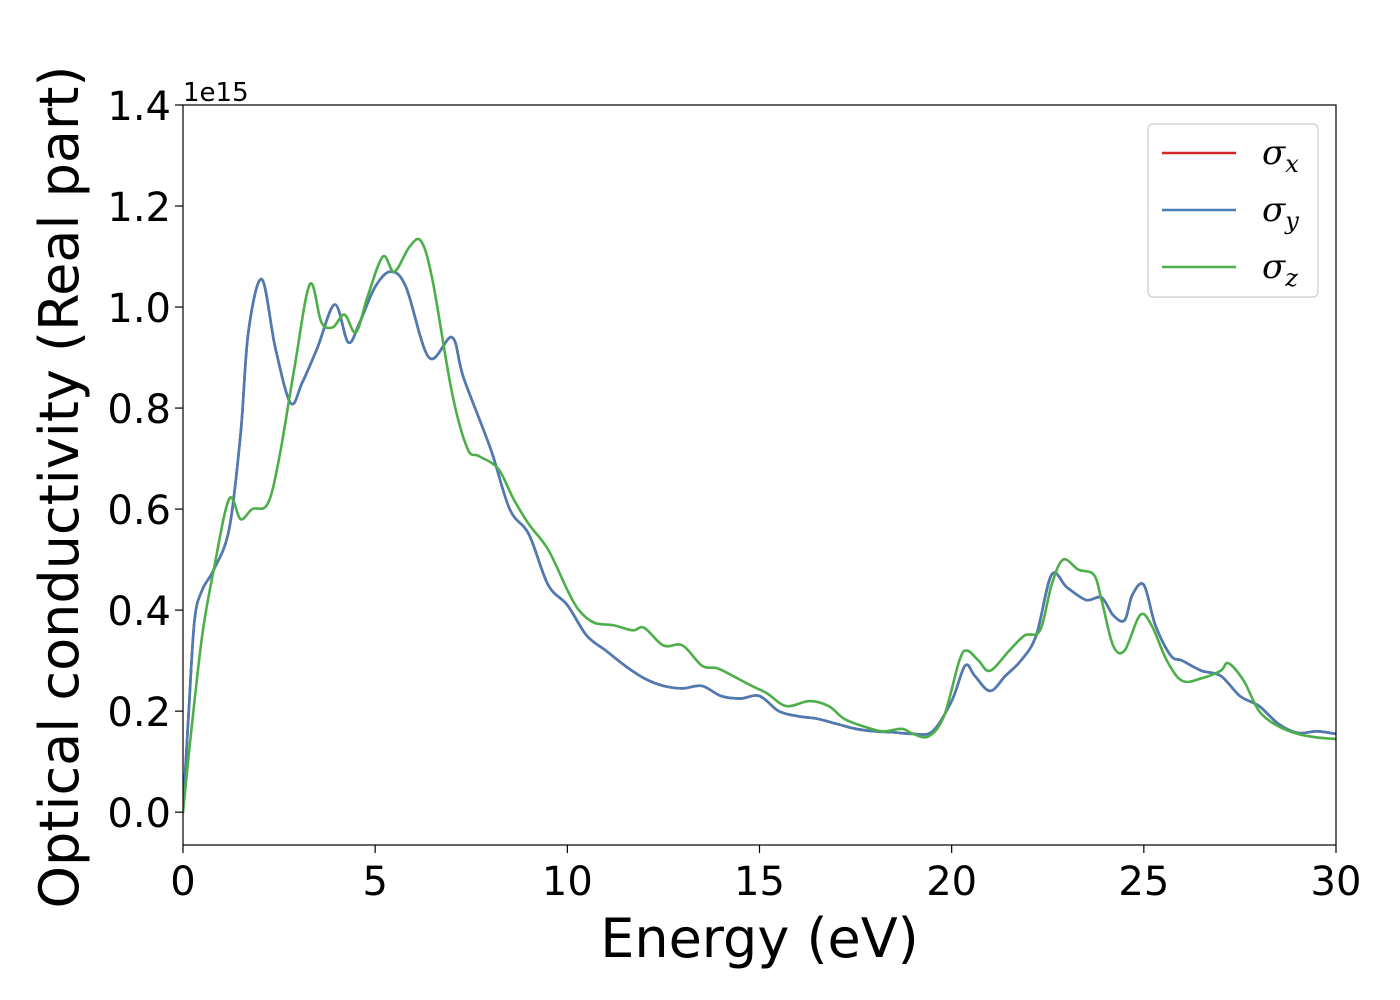  What do you see at coordinates (139, 107) in the screenshot?
I see `y-tick-label: 1.4` at bounding box center [139, 107].